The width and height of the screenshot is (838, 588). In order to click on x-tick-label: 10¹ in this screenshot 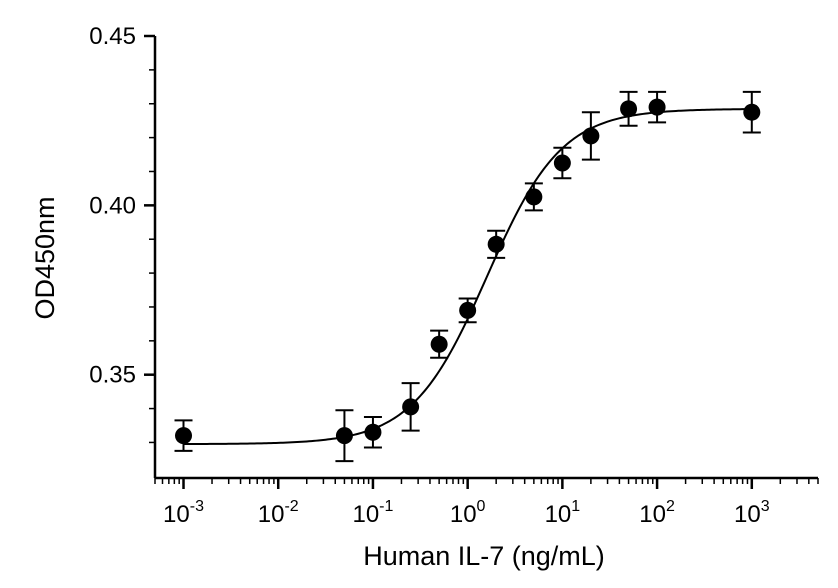, I will do `click(563, 513)`.